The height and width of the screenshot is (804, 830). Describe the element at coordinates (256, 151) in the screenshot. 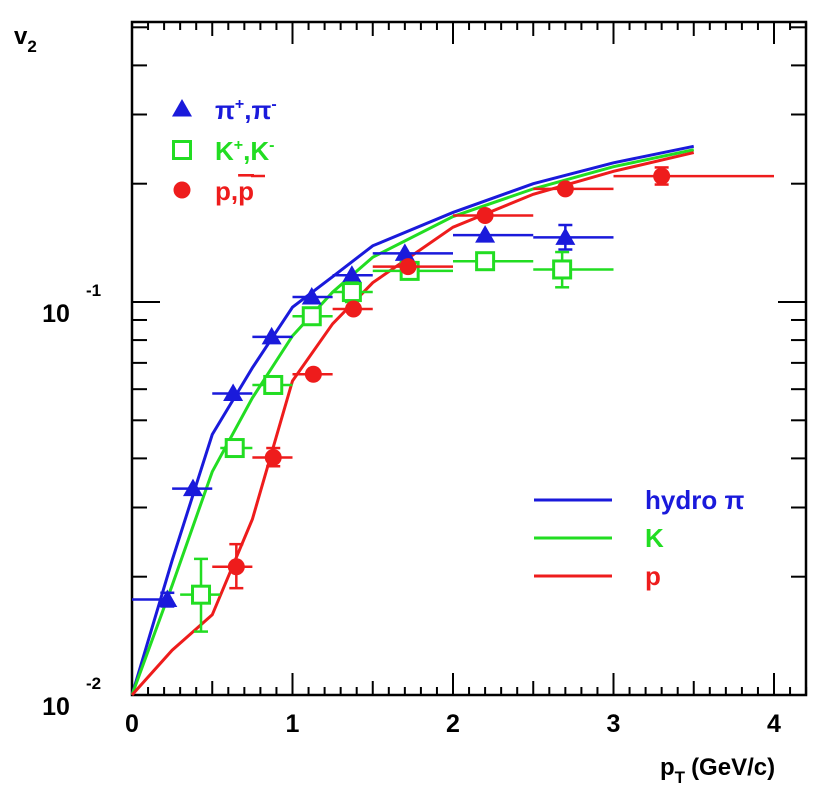

I see `legend-label-part: ,K` at that location.